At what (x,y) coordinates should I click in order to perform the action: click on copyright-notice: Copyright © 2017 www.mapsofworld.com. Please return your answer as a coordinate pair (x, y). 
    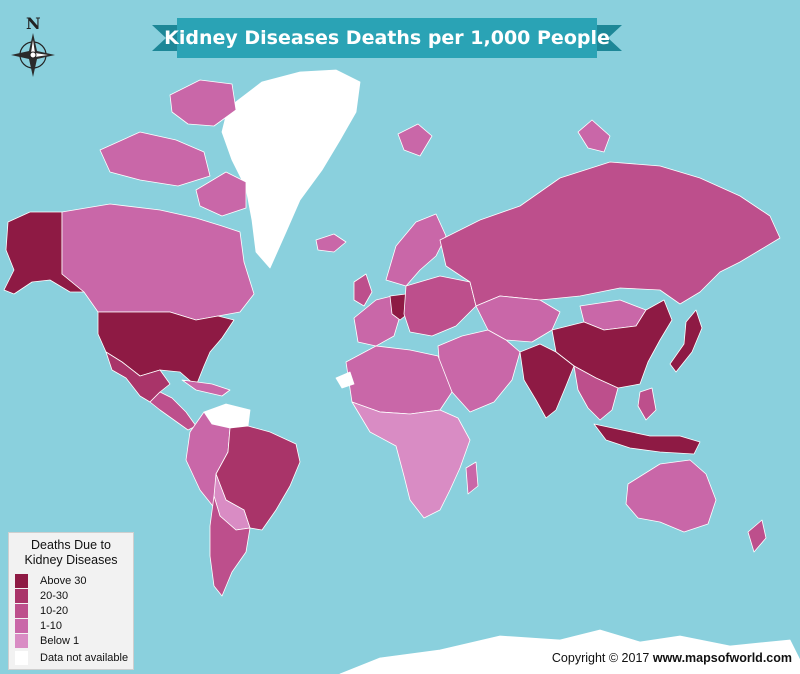
    Looking at the image, I should click on (672, 658).